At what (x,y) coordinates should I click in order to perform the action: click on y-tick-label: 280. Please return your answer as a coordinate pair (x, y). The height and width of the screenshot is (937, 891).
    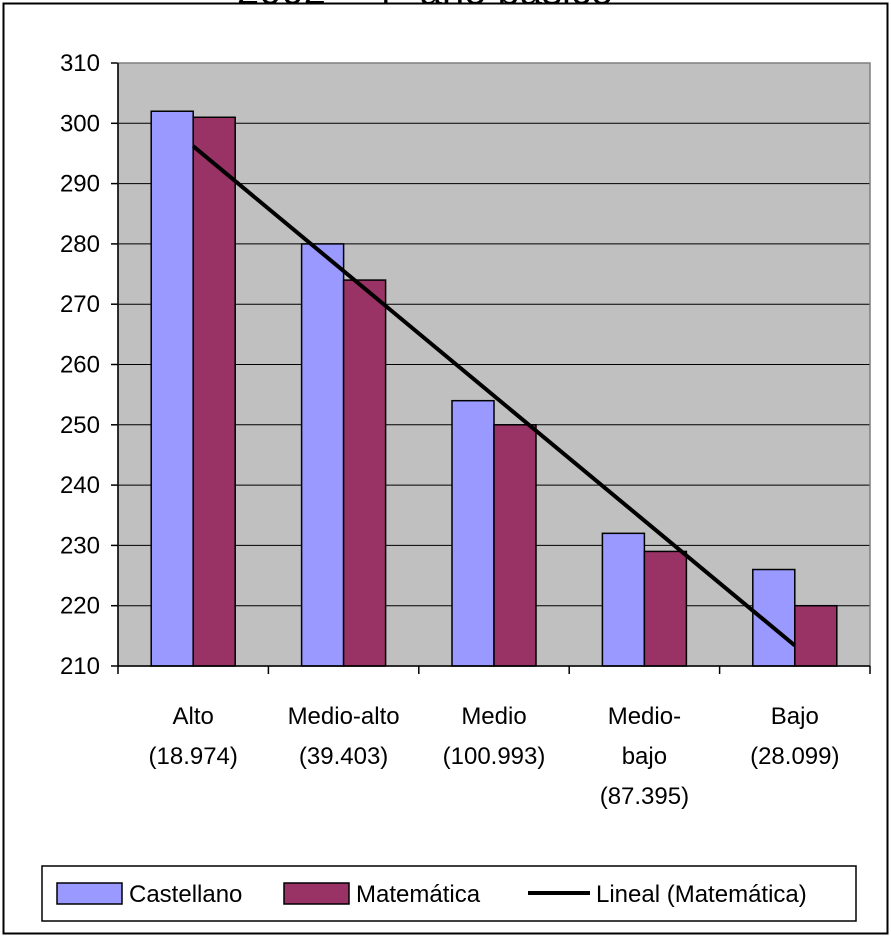
    Looking at the image, I should click on (80, 244).